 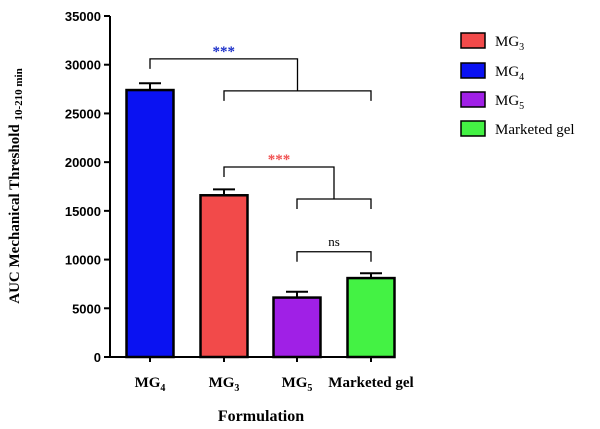 I want to click on y-tick-label: 10000, so click(x=83, y=260).